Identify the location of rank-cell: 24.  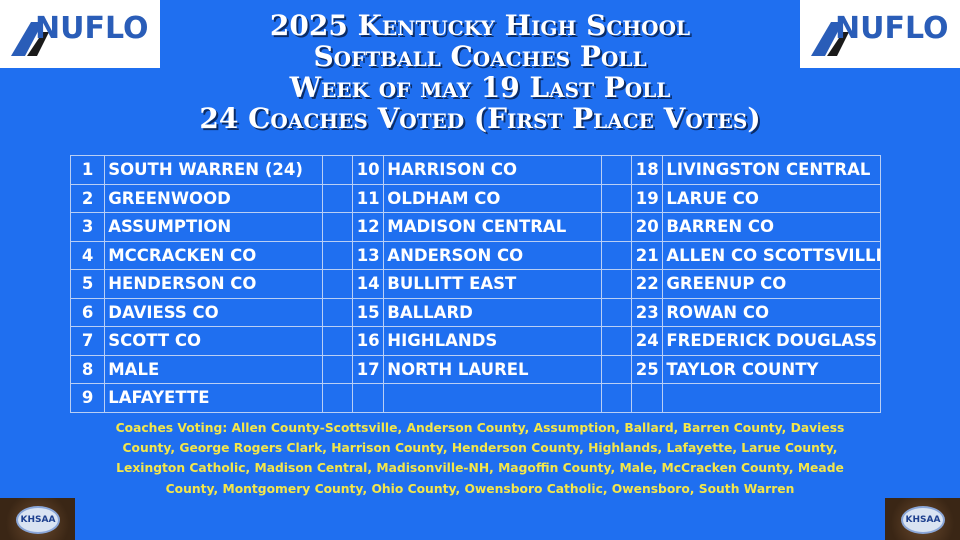
(647, 341).